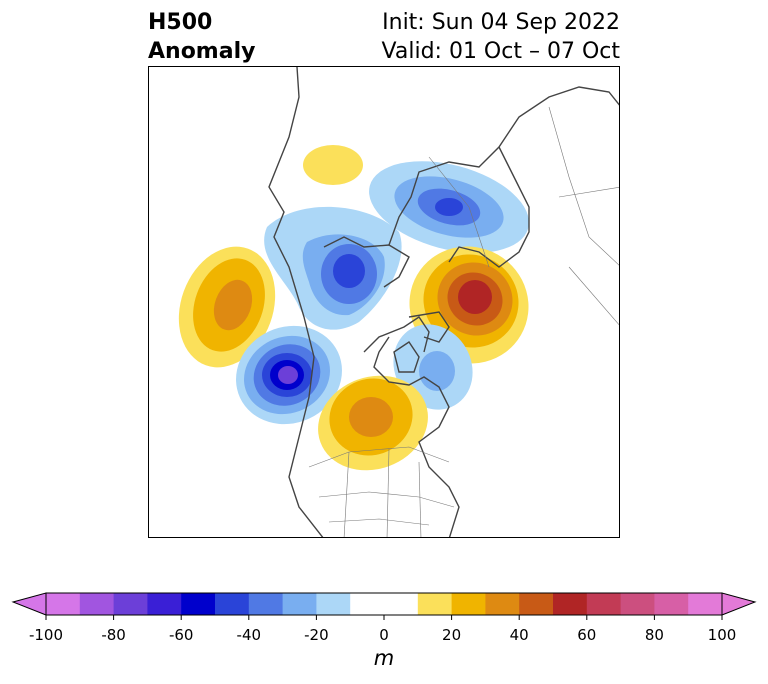 The height and width of the screenshot is (684, 768). Describe the element at coordinates (384, 617) in the screenshot. I see `colorbar-ticks` at that location.